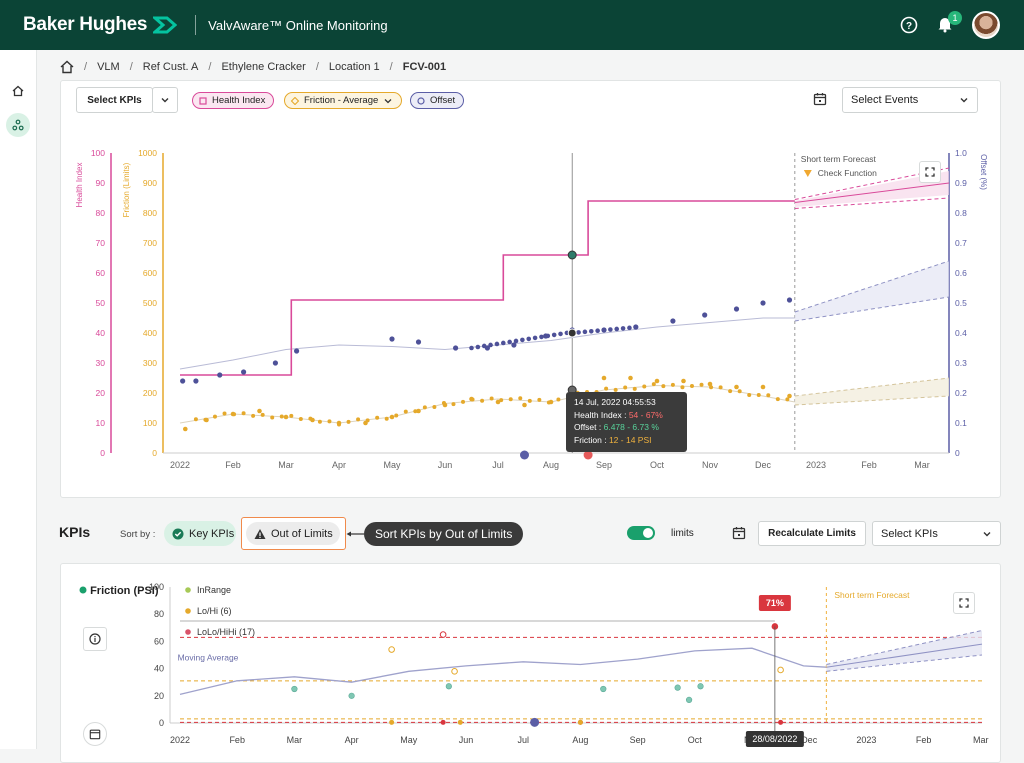 This screenshot has height=763, width=1024. Describe the element at coordinates (955, 17) in the screenshot. I see `notification-badge: 1` at that location.